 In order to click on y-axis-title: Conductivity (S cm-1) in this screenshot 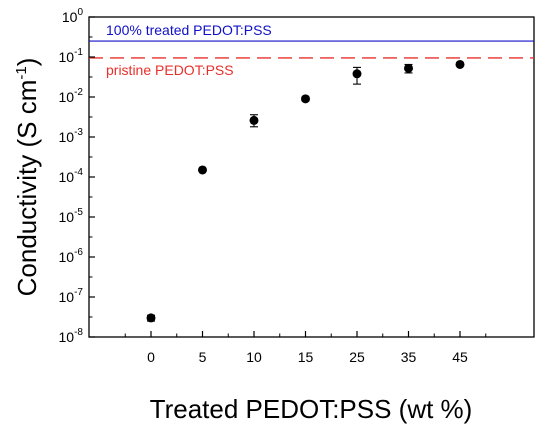, I will do `click(27, 177)`.